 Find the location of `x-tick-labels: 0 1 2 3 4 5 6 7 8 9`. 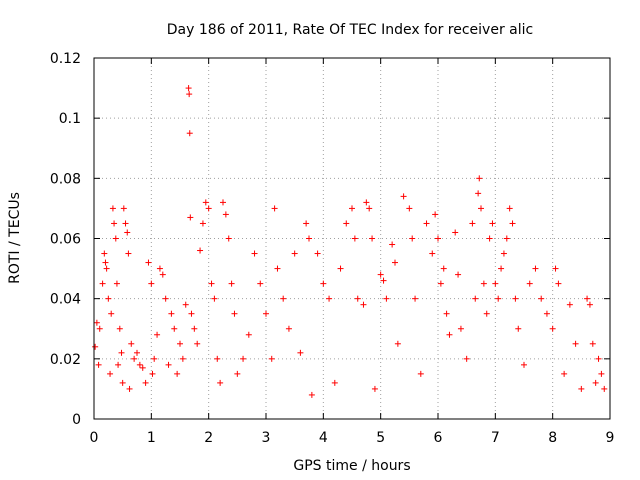

x-tick-labels: 0 1 2 3 4 5 6 7 8 9 is located at coordinates (352, 438).